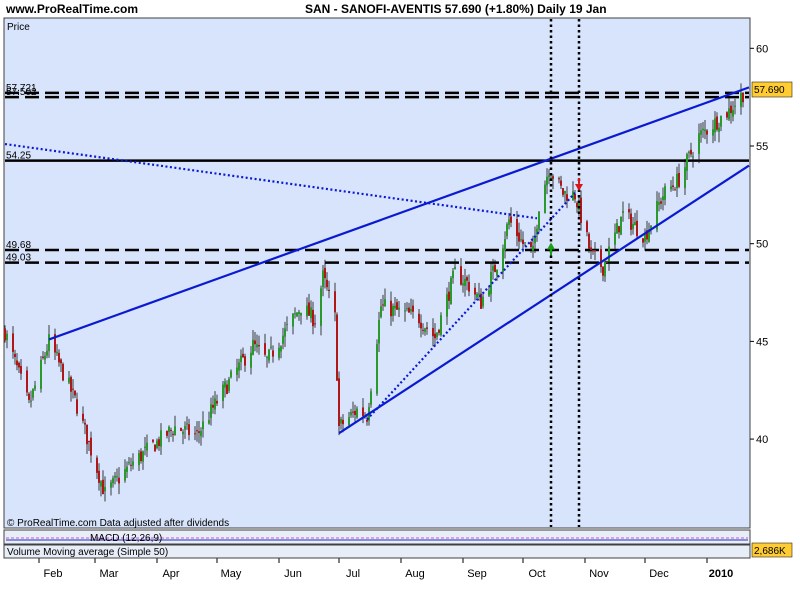  What do you see at coordinates (762, 245) in the screenshot?
I see `y-tick-label: 50` at bounding box center [762, 245].